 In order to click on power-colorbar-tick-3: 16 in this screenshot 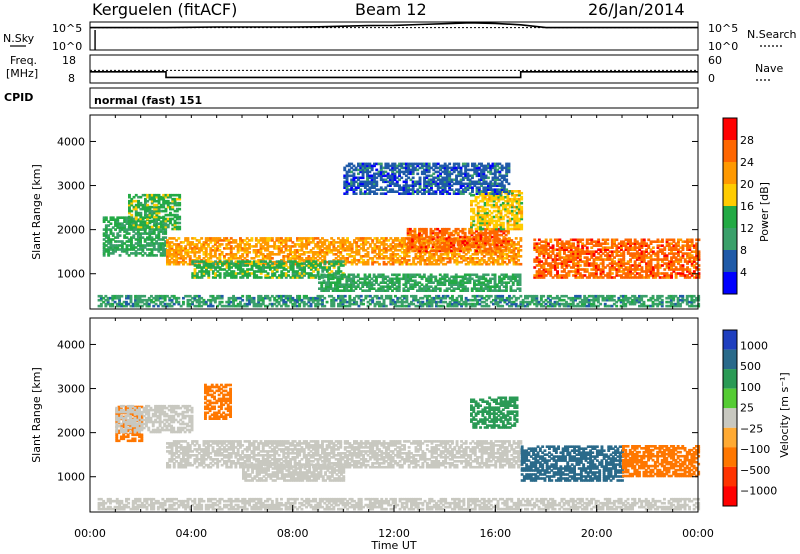, I will do `click(747, 206)`.